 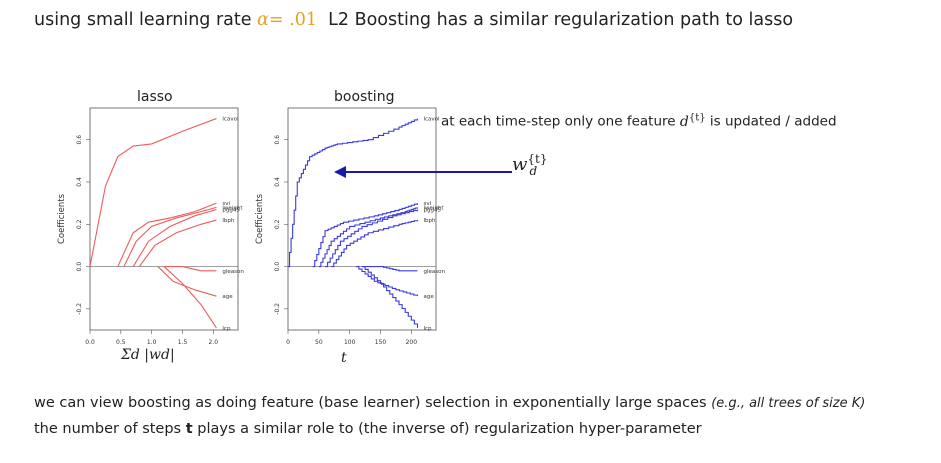 What do you see at coordinates (288, 342) in the screenshot?
I see `x-tick-label: 0` at bounding box center [288, 342].